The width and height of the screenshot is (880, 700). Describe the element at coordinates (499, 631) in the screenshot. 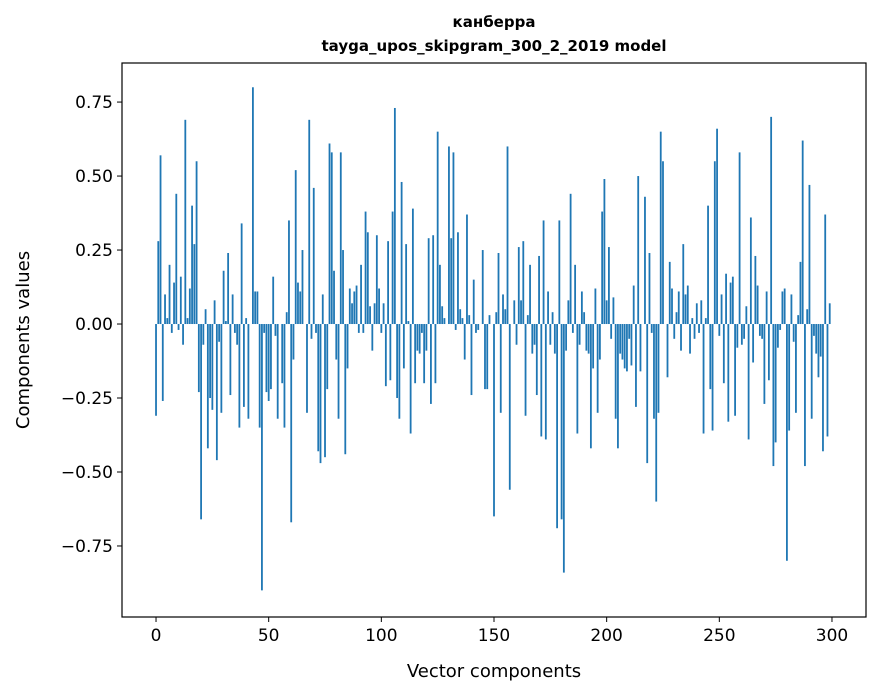

I see `x-axis: 0 50 100 150 200 250 300` at that location.